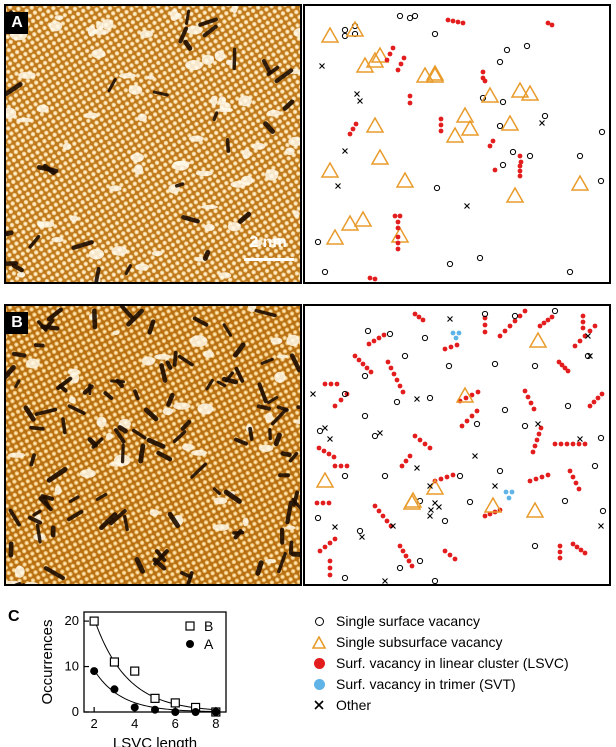 The width and height of the screenshot is (616, 747). I want to click on legend-label: Single subsurface vacancy, so click(419, 642).